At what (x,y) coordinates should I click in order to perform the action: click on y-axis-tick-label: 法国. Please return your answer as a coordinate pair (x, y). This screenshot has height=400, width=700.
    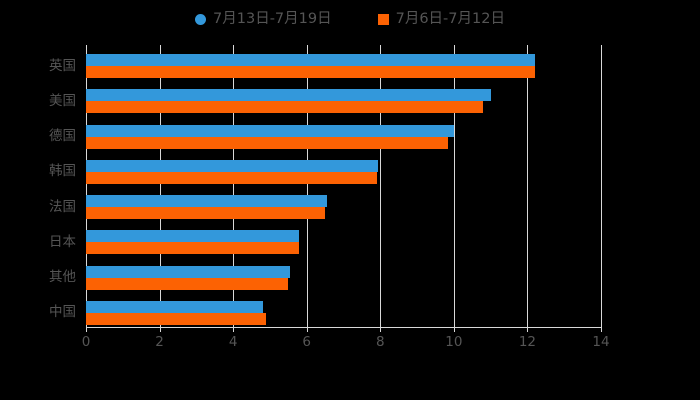
    Looking at the image, I should click on (62, 206).